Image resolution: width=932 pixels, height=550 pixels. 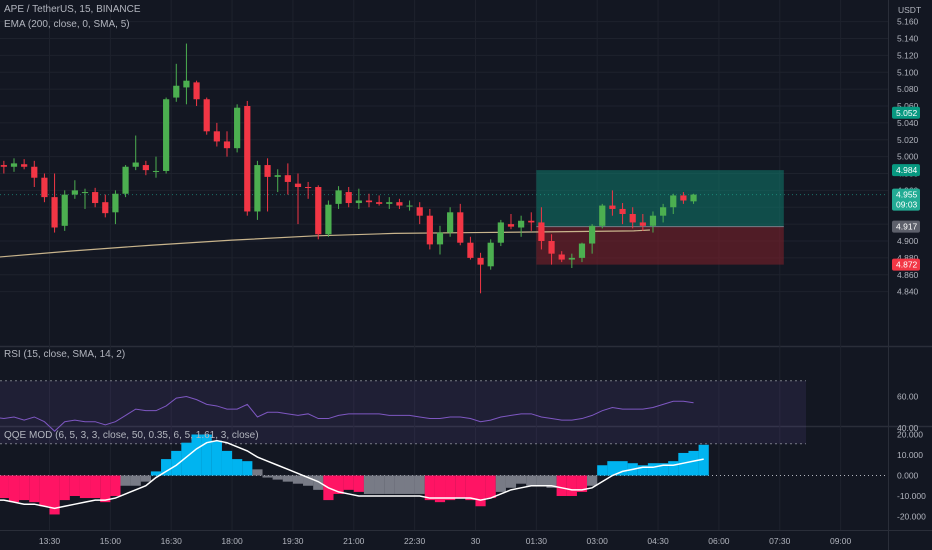 What do you see at coordinates (658, 541) in the screenshot?
I see `time-tick-label: 04:30` at bounding box center [658, 541].